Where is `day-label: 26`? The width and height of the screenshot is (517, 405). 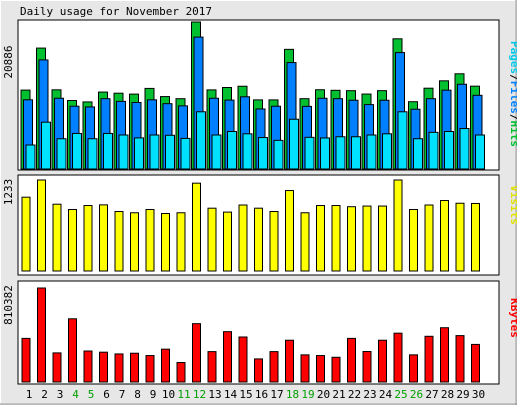
day-label: 26 is located at coordinates (416, 394).